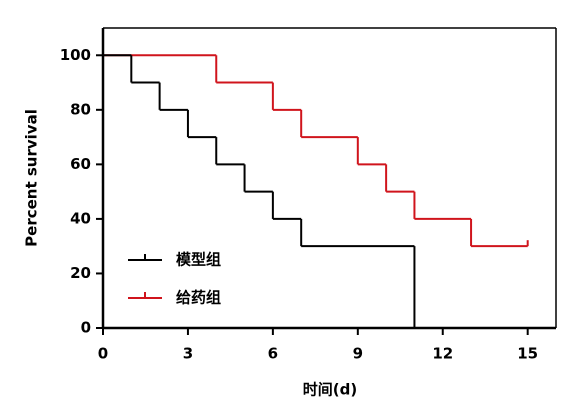  I want to click on x-tick-label: 0, so click(103, 354).